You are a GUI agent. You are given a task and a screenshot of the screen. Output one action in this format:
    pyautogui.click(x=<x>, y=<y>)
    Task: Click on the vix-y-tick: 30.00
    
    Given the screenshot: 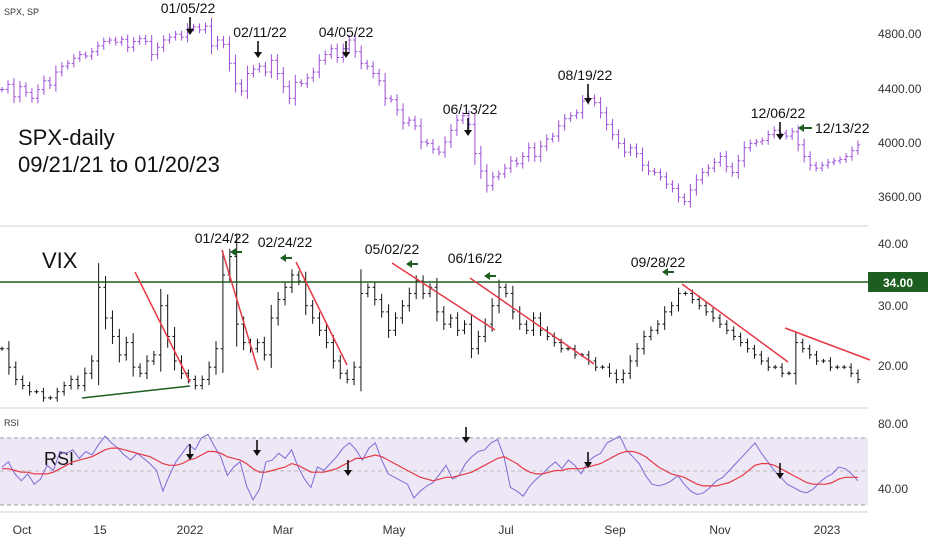 What is the action you would take?
    pyautogui.click(x=893, y=306)
    